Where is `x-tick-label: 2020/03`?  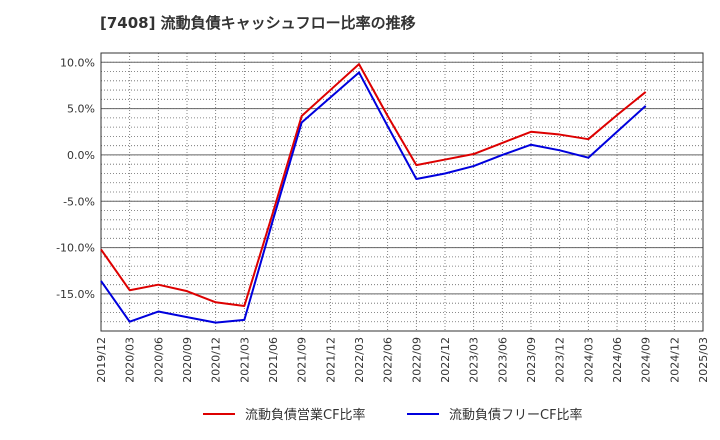
x-tick-label: 2020/03 is located at coordinates (130, 360).